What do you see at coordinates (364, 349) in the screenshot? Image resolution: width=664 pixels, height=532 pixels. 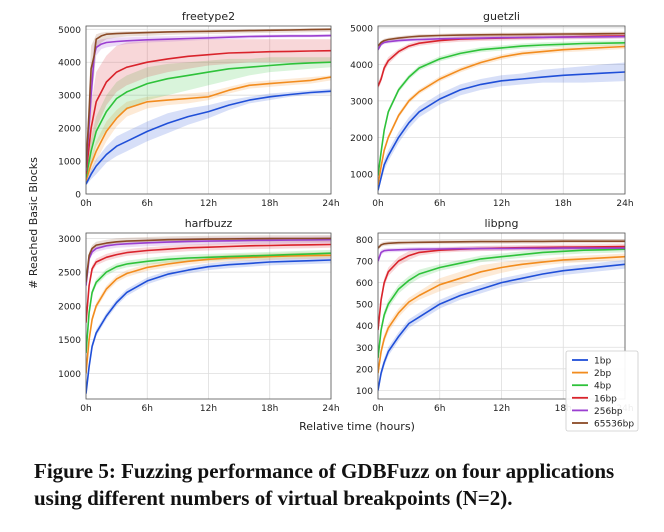 I see `y-tick-label: 300` at bounding box center [364, 349].